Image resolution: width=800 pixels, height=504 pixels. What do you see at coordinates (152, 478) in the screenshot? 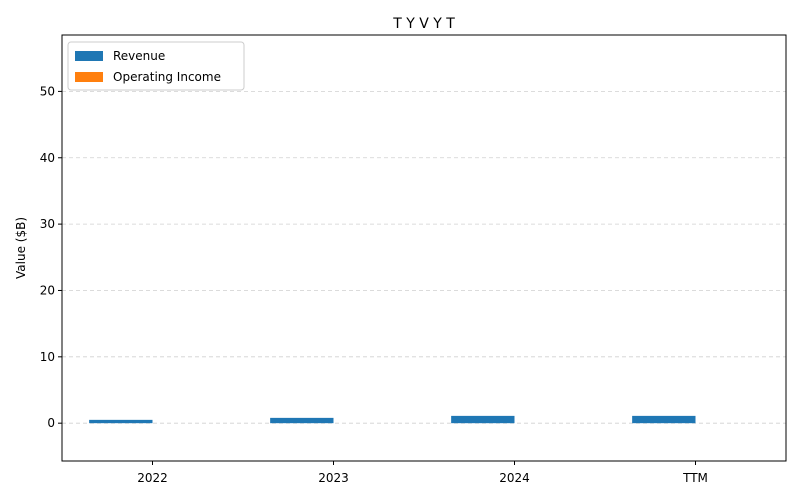
I see `x-tick-label-2022: 2022` at bounding box center [152, 478].